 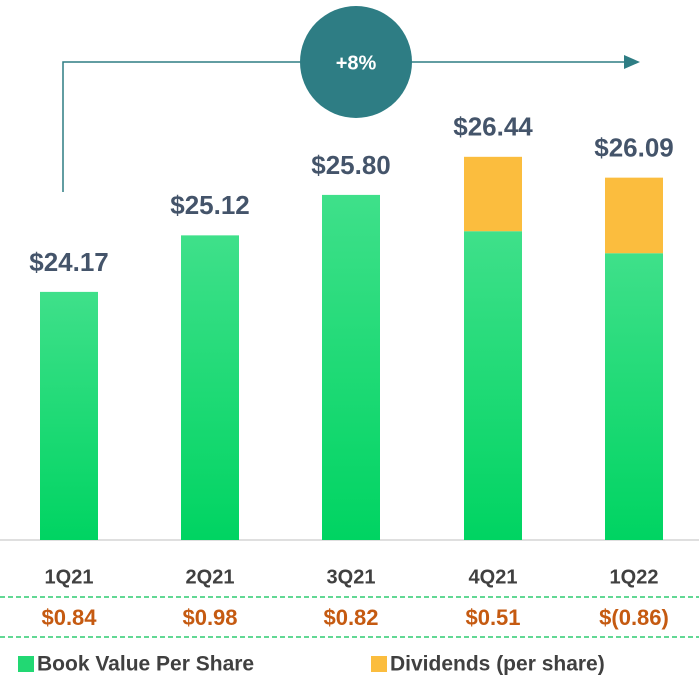 I want to click on x-tick-label: 1Q22, so click(x=634, y=577).